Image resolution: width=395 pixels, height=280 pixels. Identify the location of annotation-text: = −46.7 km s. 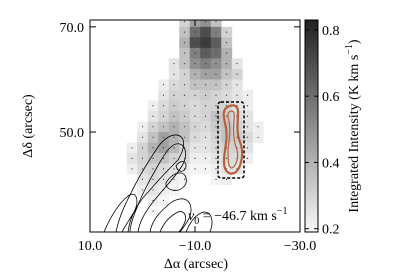
(238, 216).